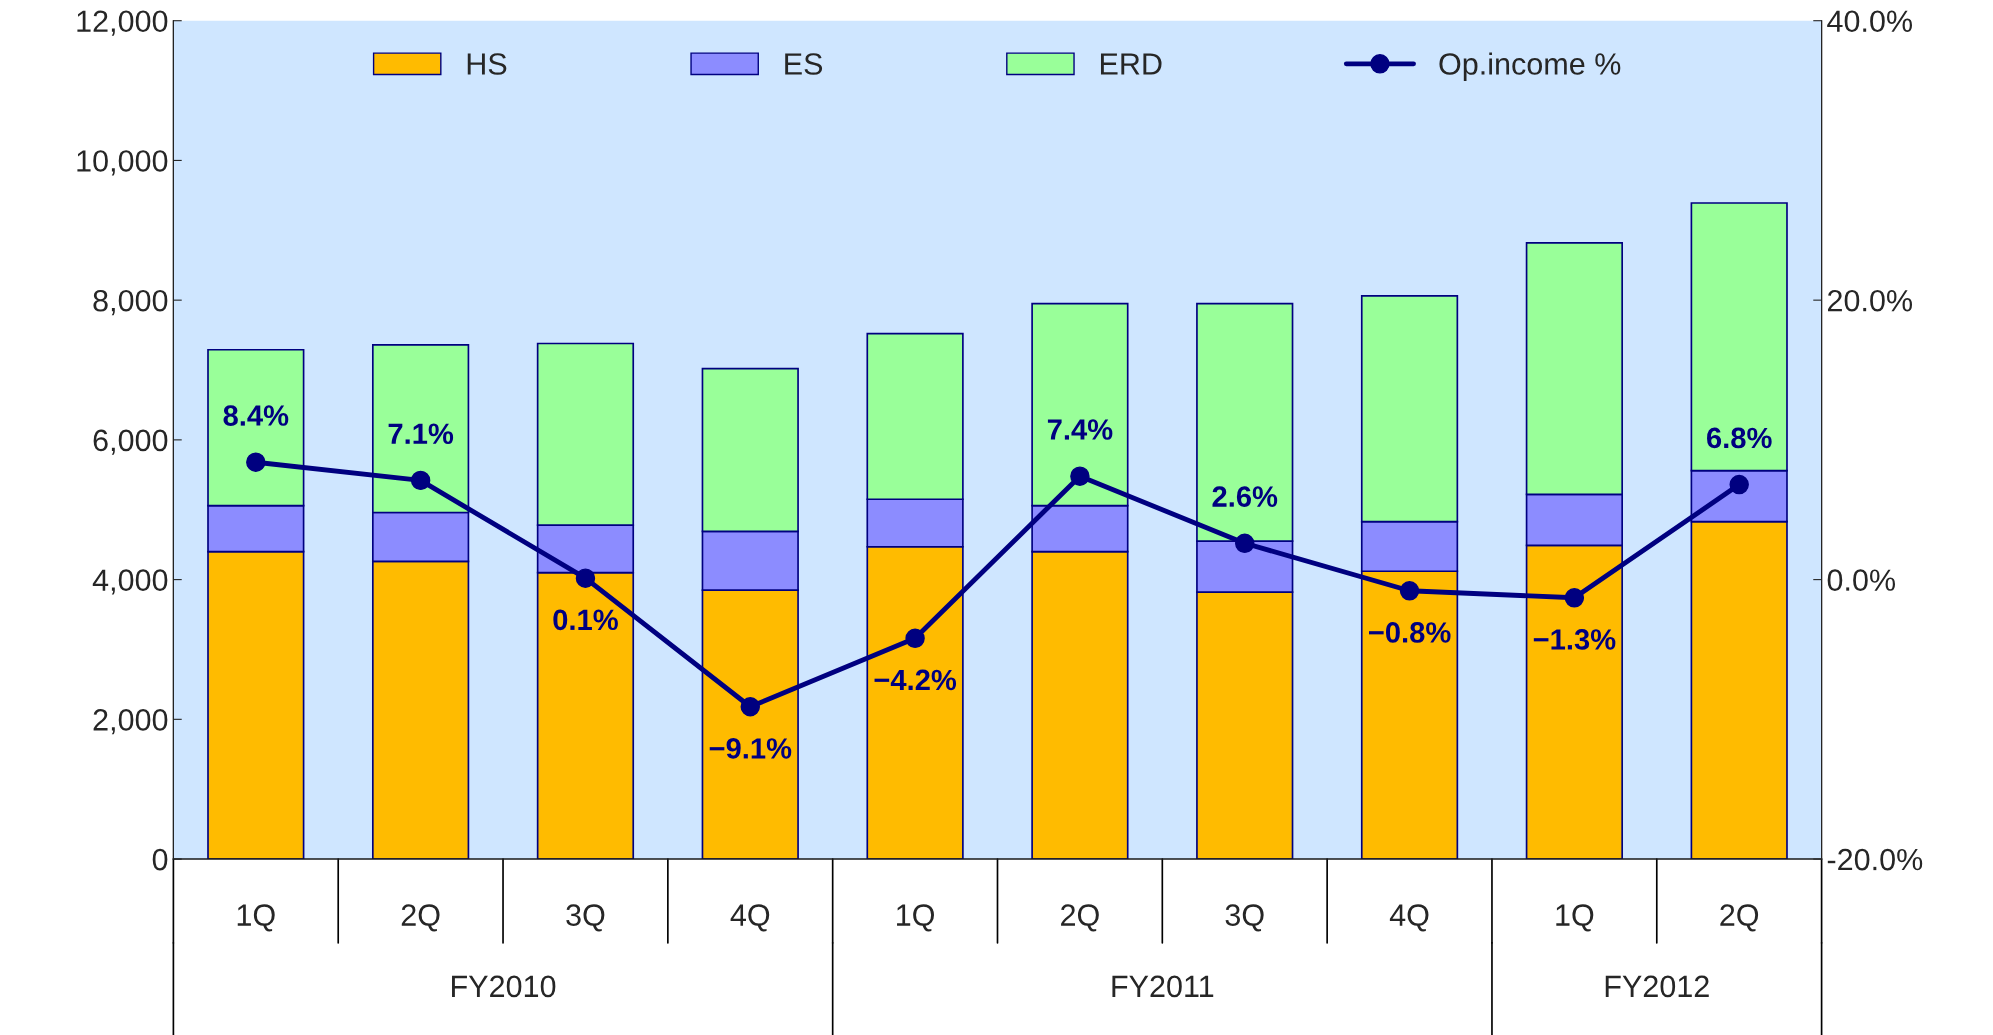  I want to click on y-tick-label: 4,000, so click(130, 582).